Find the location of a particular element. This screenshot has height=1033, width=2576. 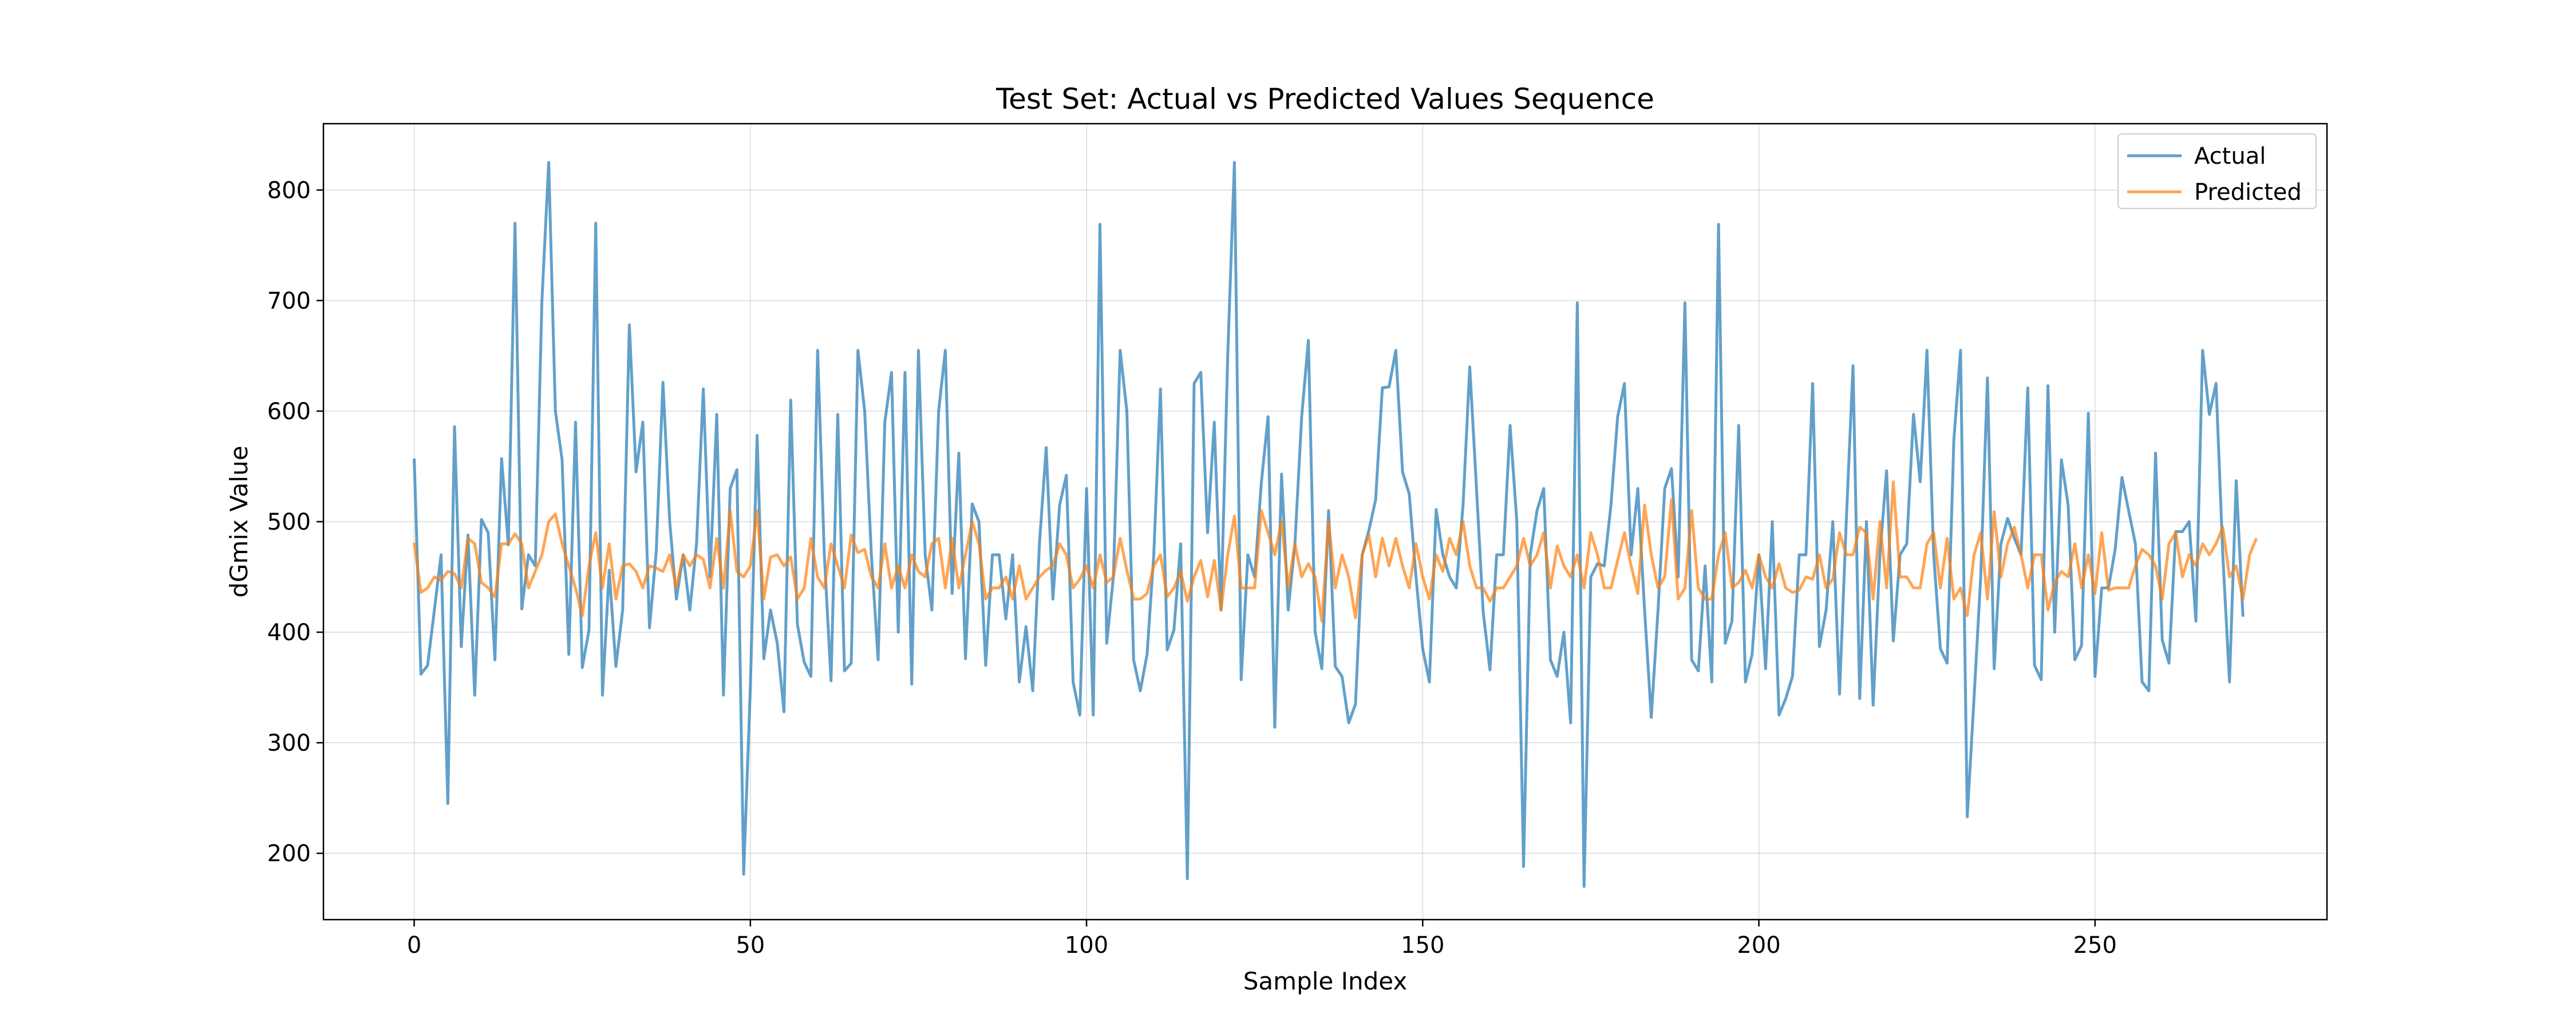

x-tick-label: 250 is located at coordinates (2095, 945).